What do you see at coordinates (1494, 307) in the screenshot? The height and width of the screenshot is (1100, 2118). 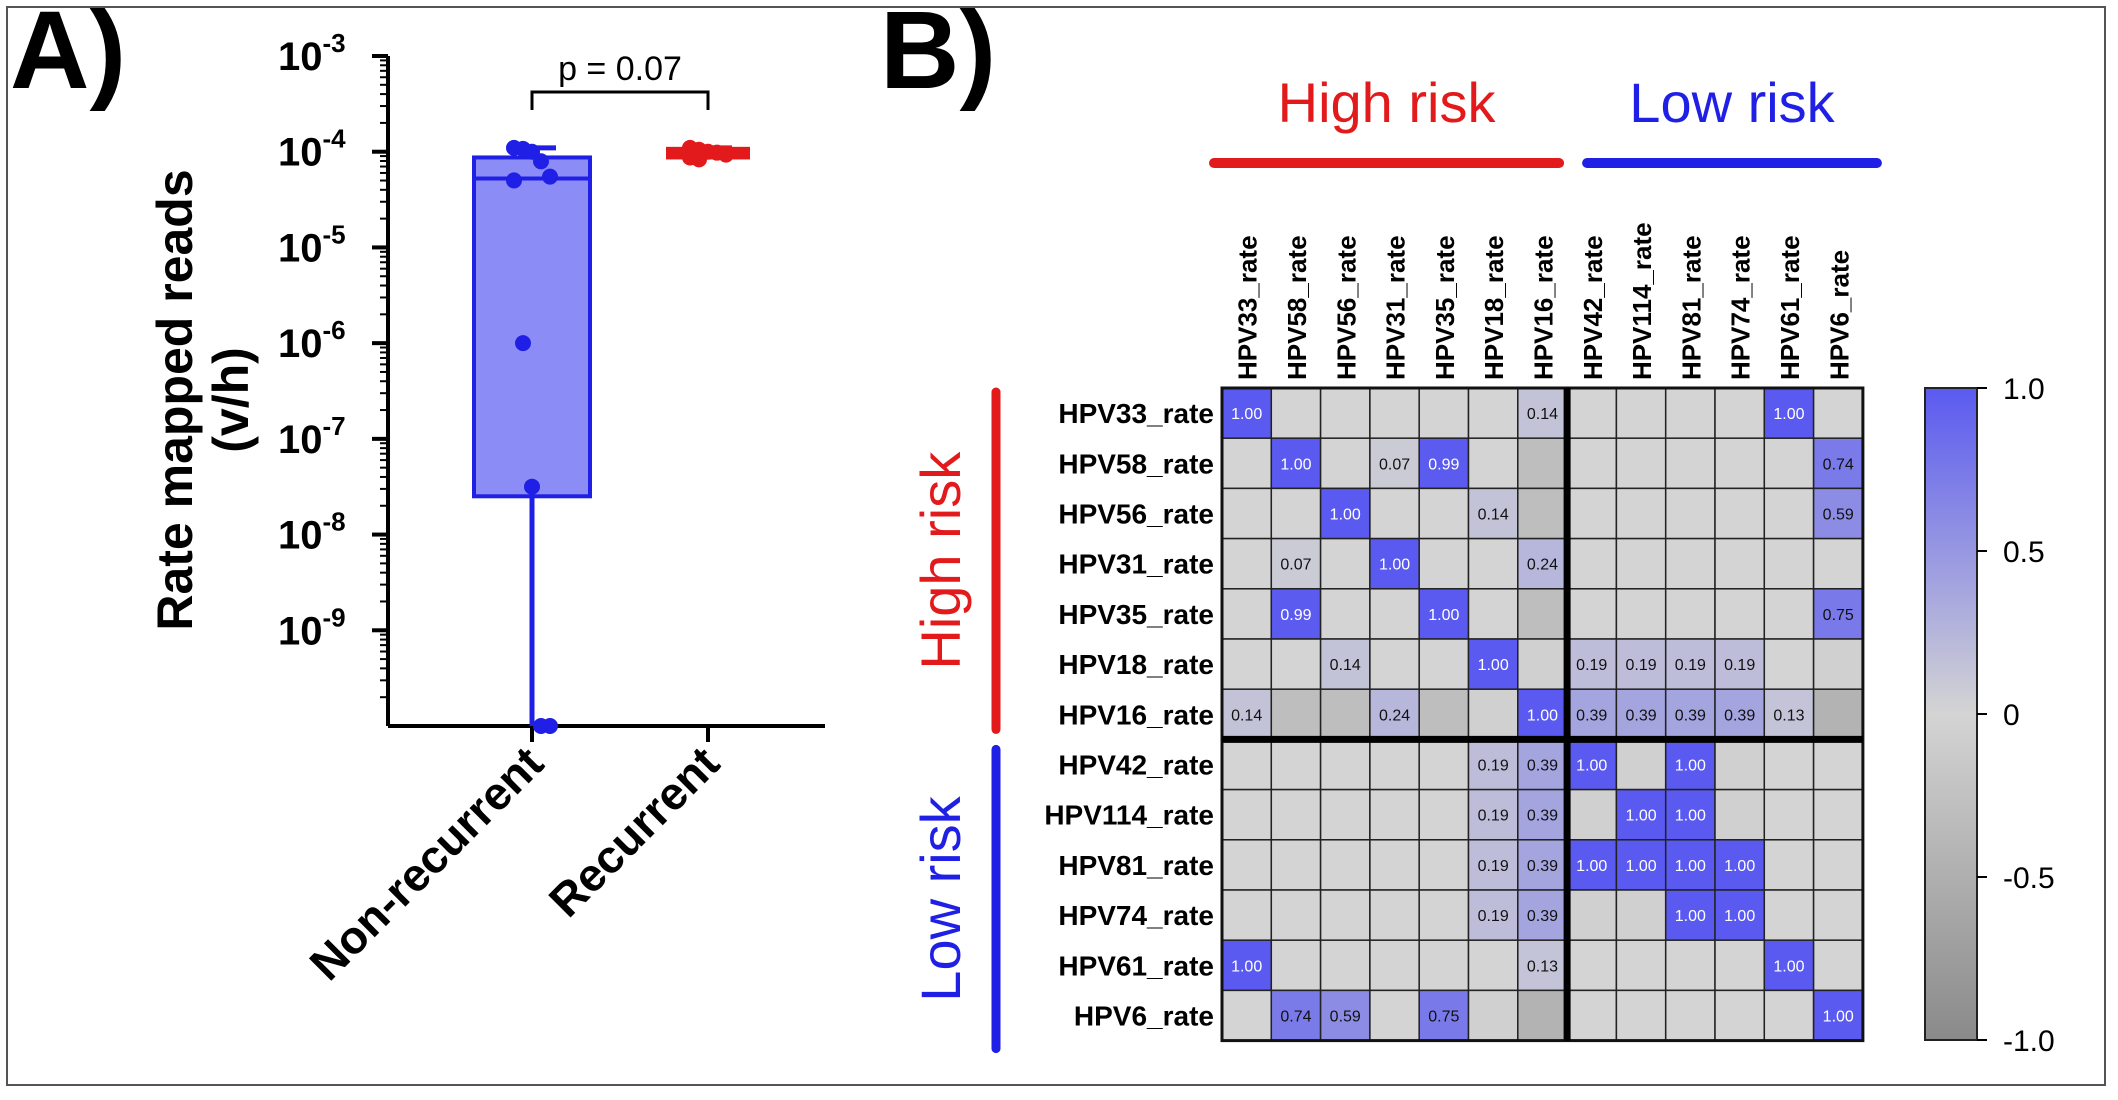 I see `column-label: HPV18_rate` at bounding box center [1494, 307].